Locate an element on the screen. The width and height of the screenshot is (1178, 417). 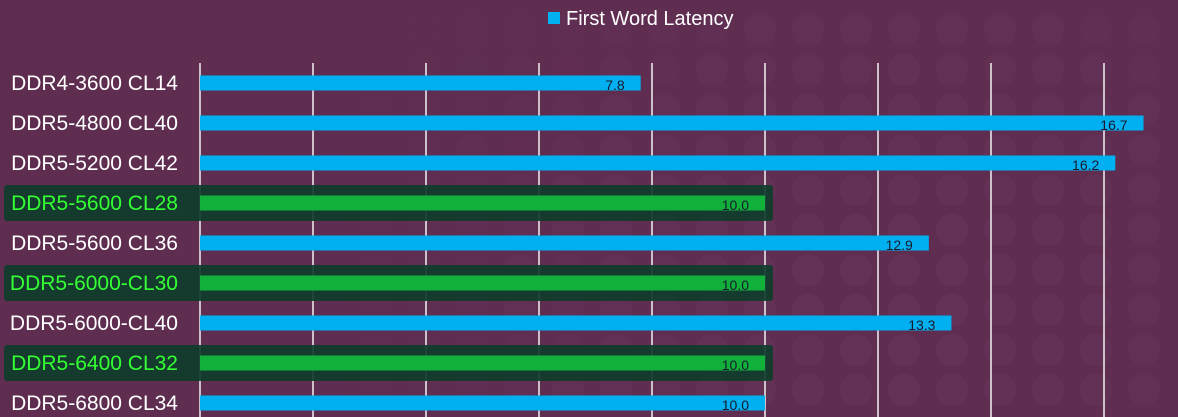
category-label: DDR5-5600 CL28 is located at coordinates (94, 203).